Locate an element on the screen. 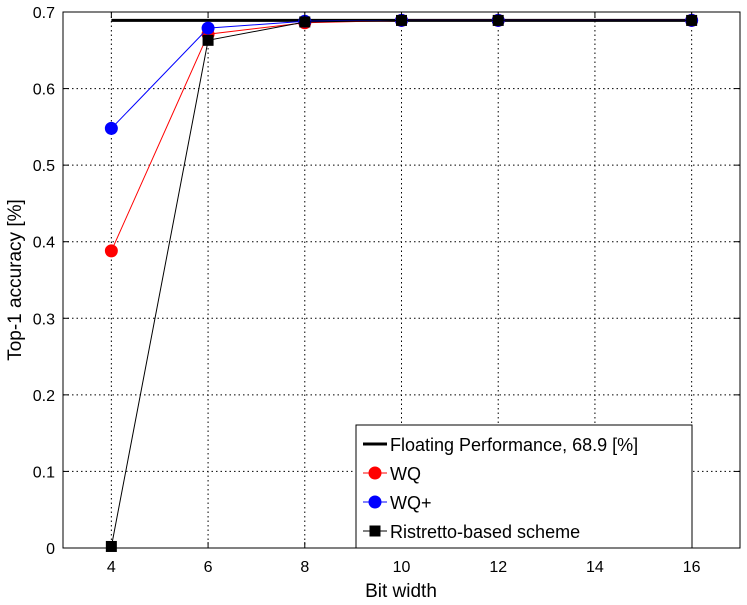  legend-label: Floating Performance, 68.9 [%] is located at coordinates (514, 445).